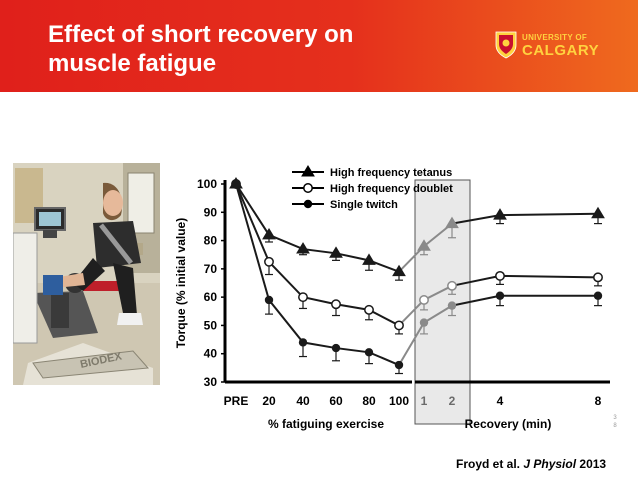 This screenshot has height=478, width=638. Describe the element at coordinates (326, 424) in the screenshot. I see `x-axis-label-fatigue: % fatiguing exercise` at that location.